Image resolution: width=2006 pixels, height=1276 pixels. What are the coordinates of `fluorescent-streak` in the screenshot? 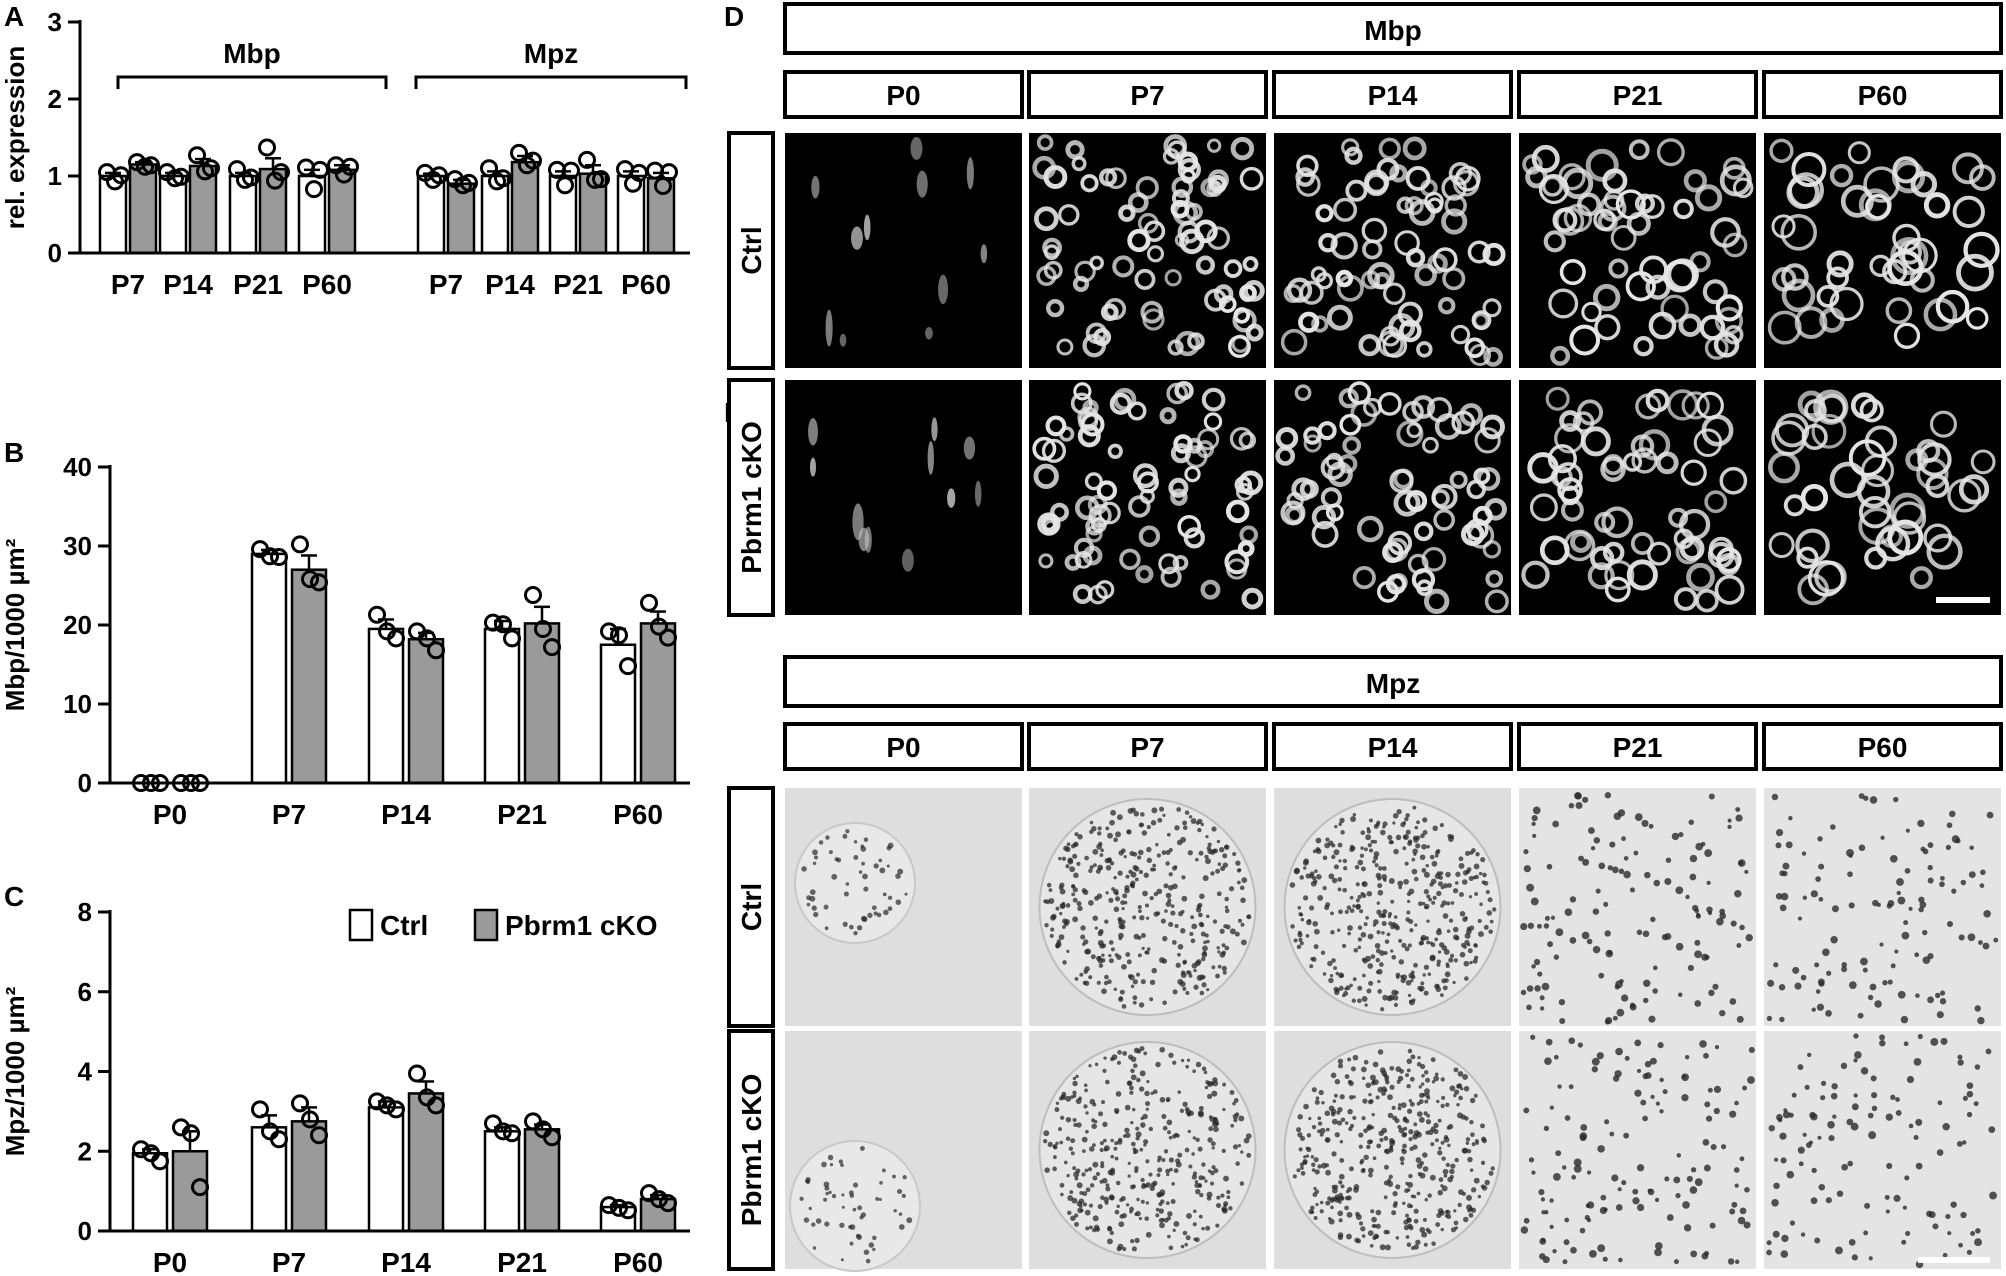 It's located at (857, 238).